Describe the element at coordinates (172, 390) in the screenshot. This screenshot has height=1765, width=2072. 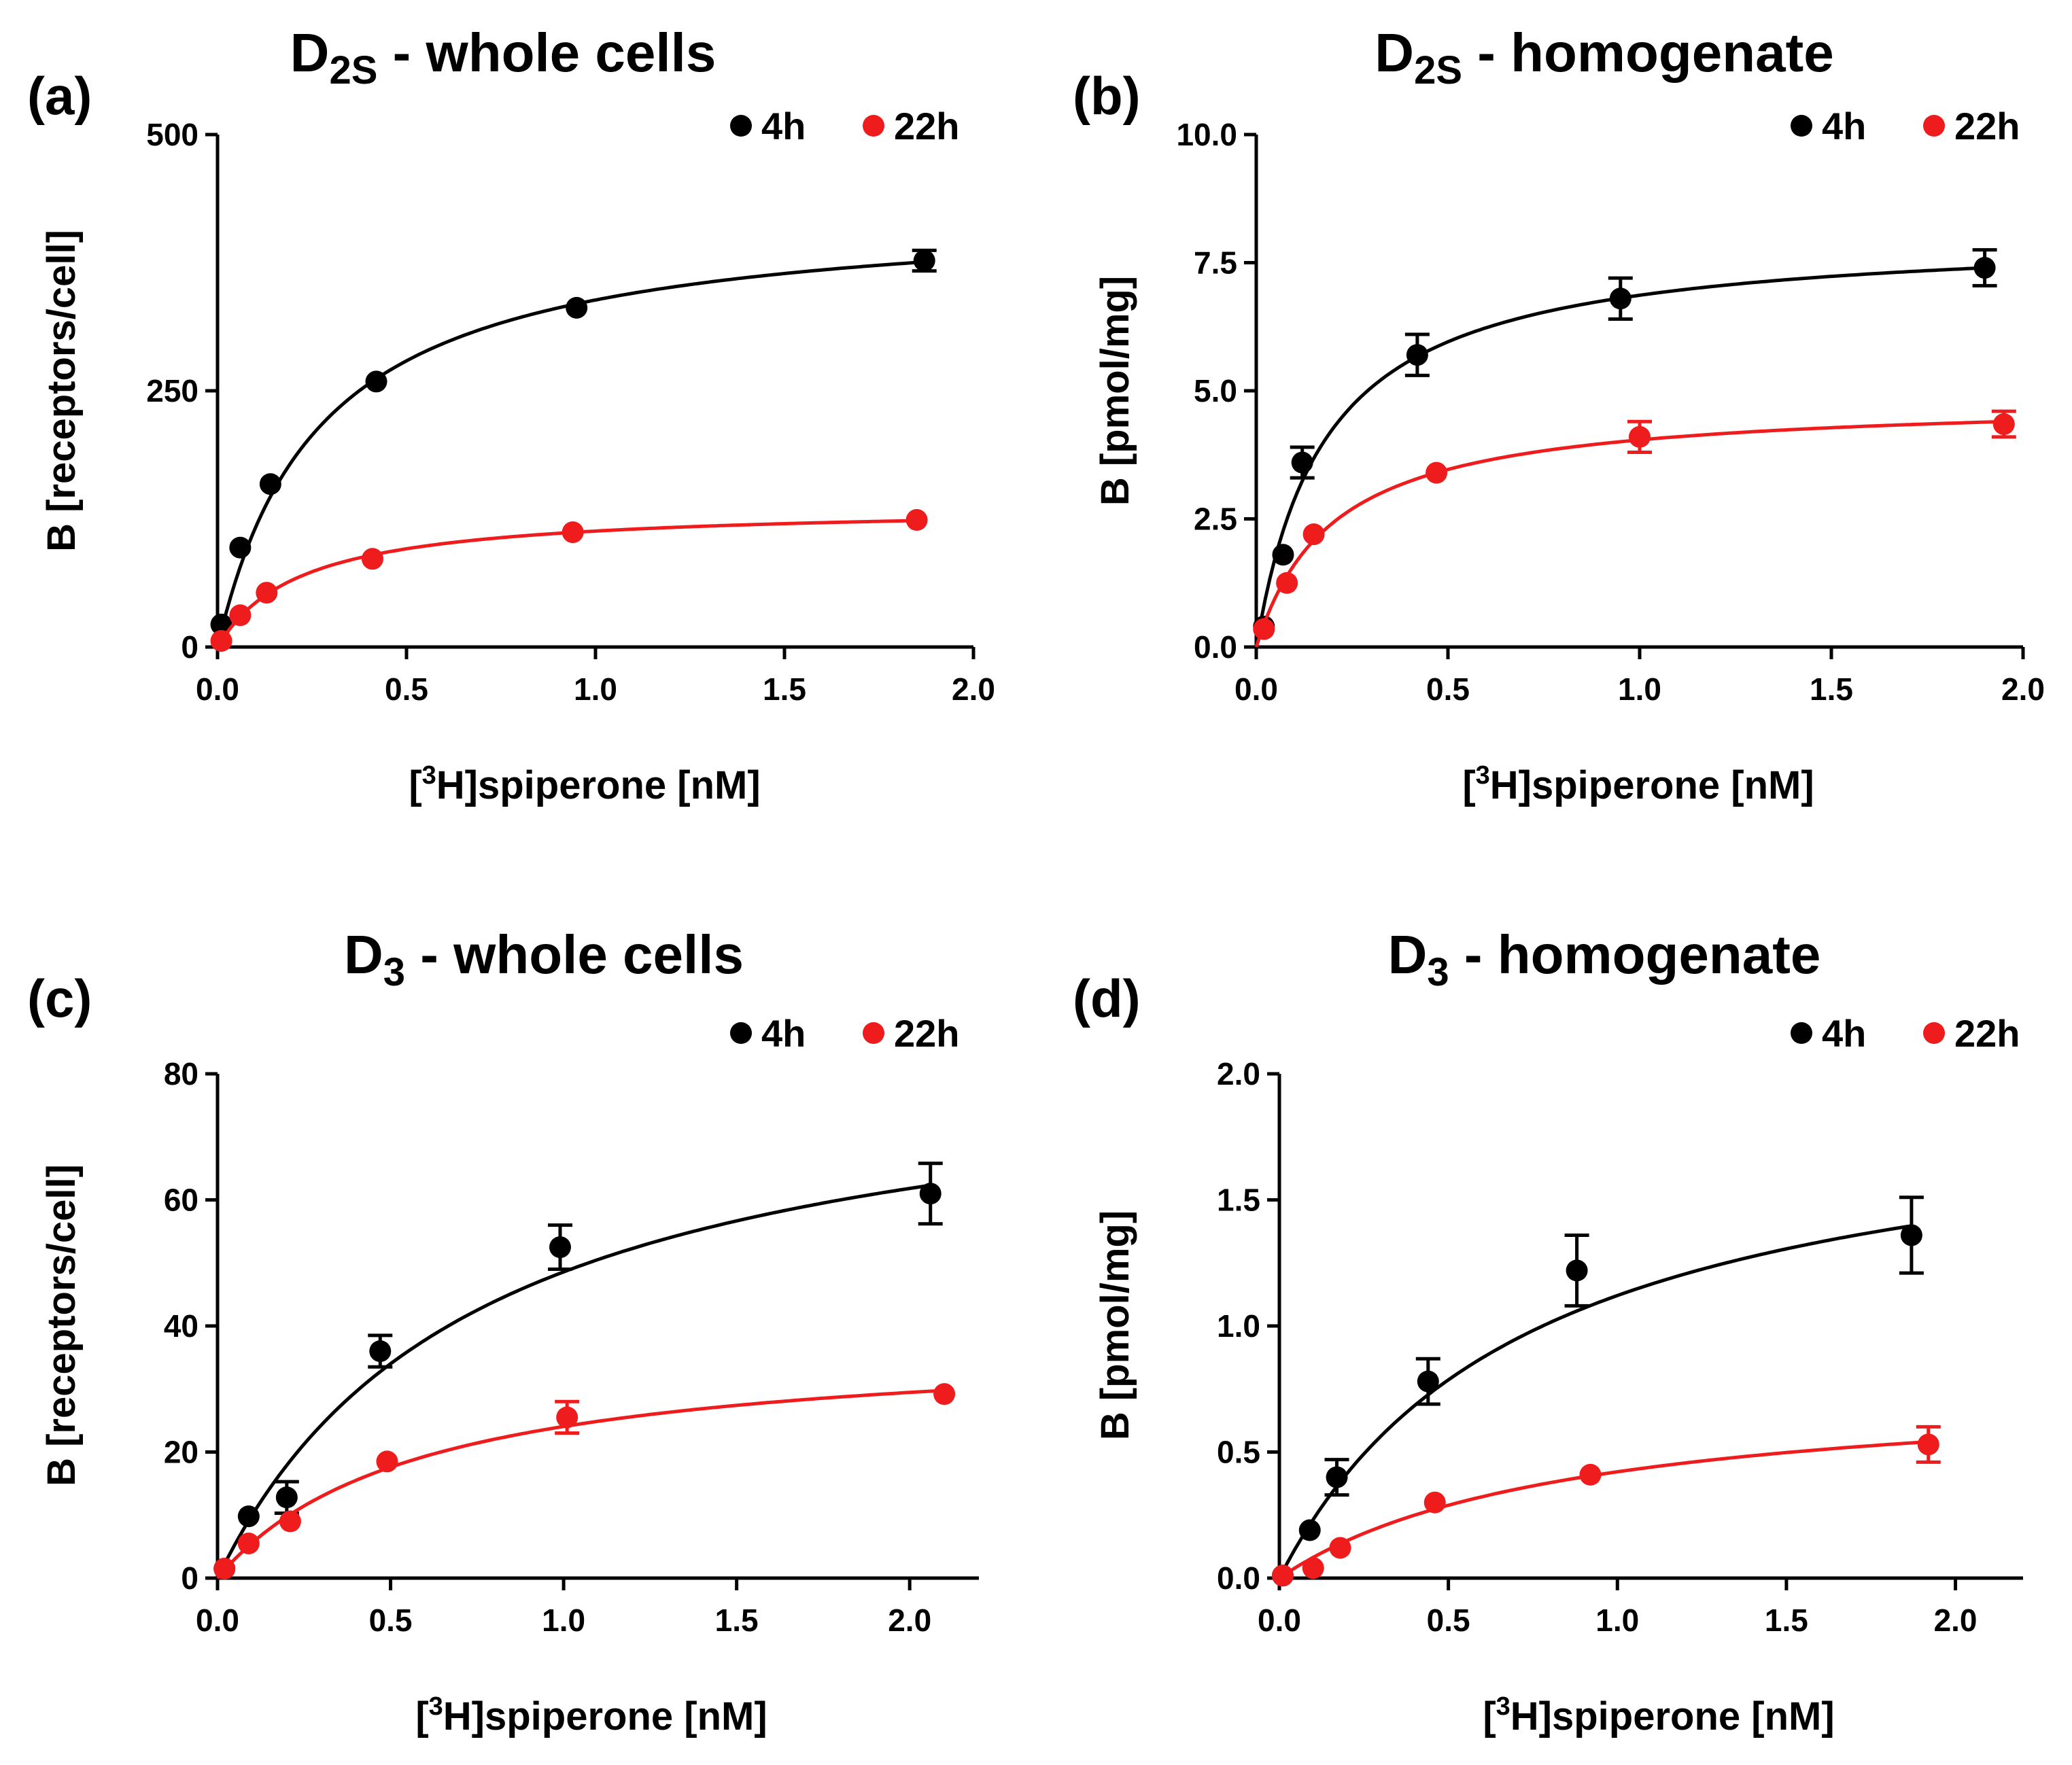
I see `y-tick-label: 250` at that location.